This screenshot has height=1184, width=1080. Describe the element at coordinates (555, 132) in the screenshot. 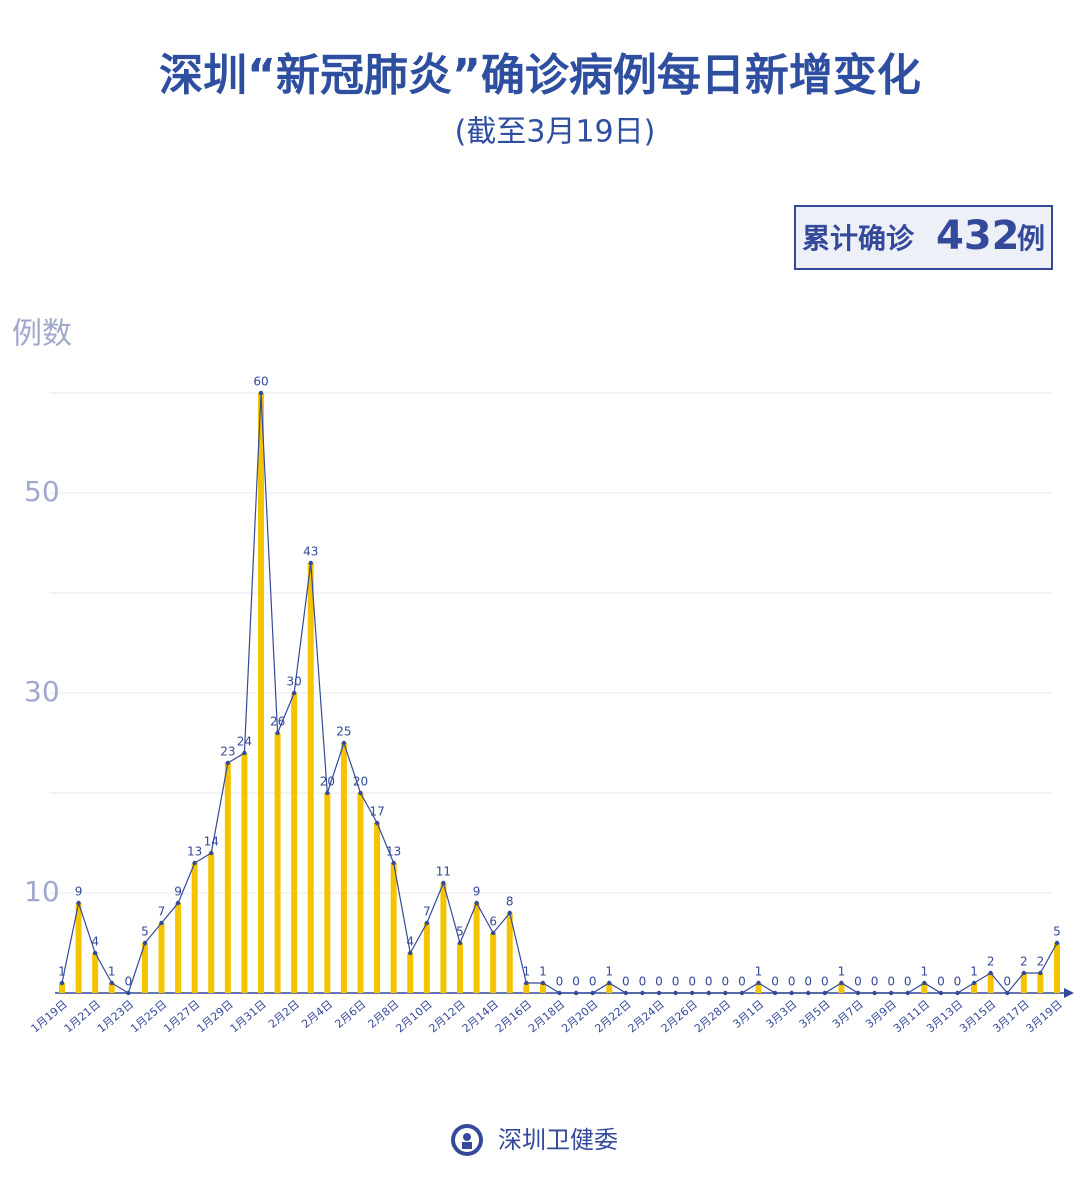

I see `chart-subtitle: (截至3月19日)` at that location.